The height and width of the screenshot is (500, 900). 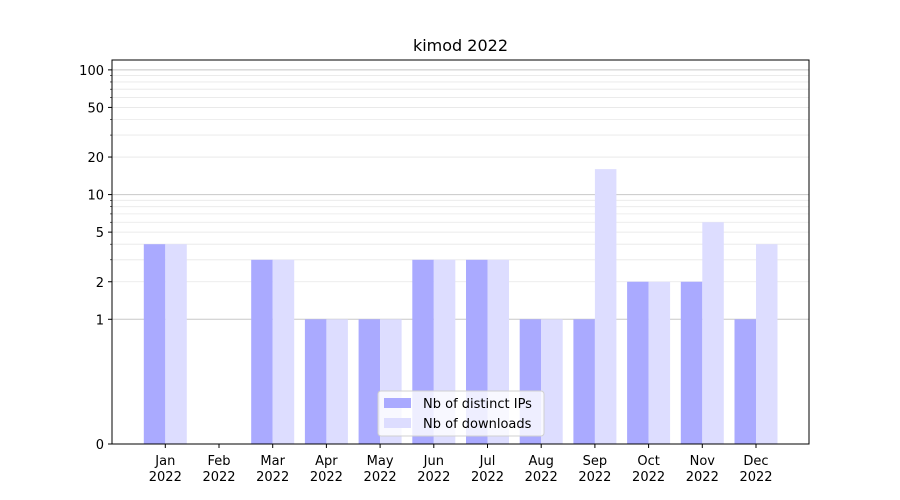 I want to click on x-tick-label: Mar 2022, so click(x=272, y=469).